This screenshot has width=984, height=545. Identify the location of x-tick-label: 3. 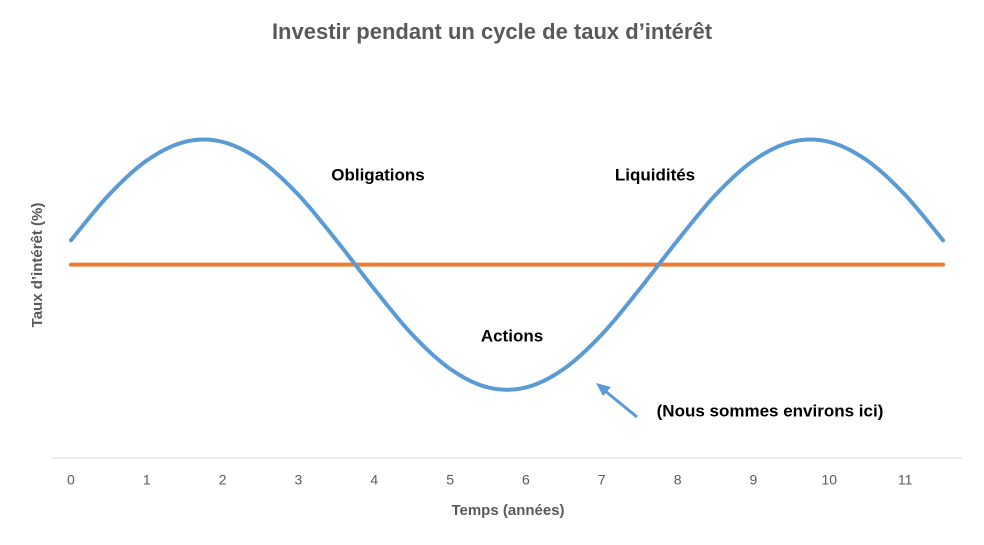
(299, 480).